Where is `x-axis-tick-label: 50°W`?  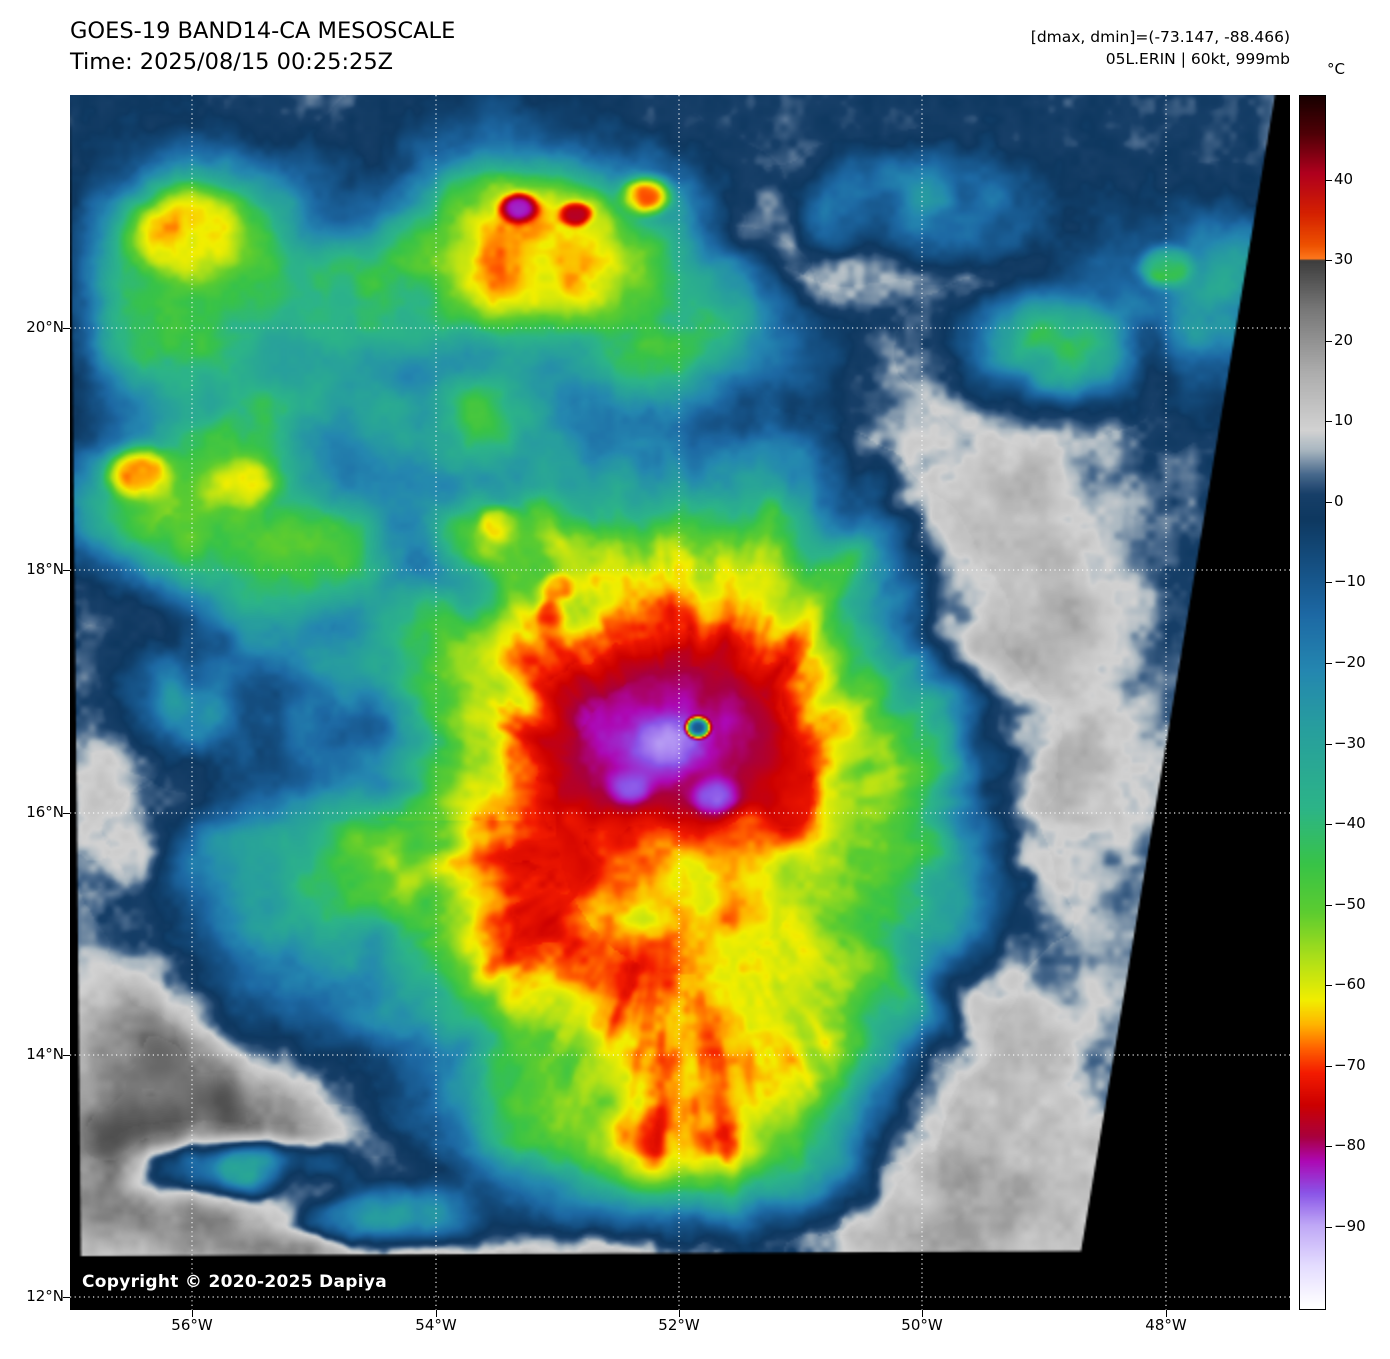
x-axis-tick-label: 50°W is located at coordinates (922, 1325).